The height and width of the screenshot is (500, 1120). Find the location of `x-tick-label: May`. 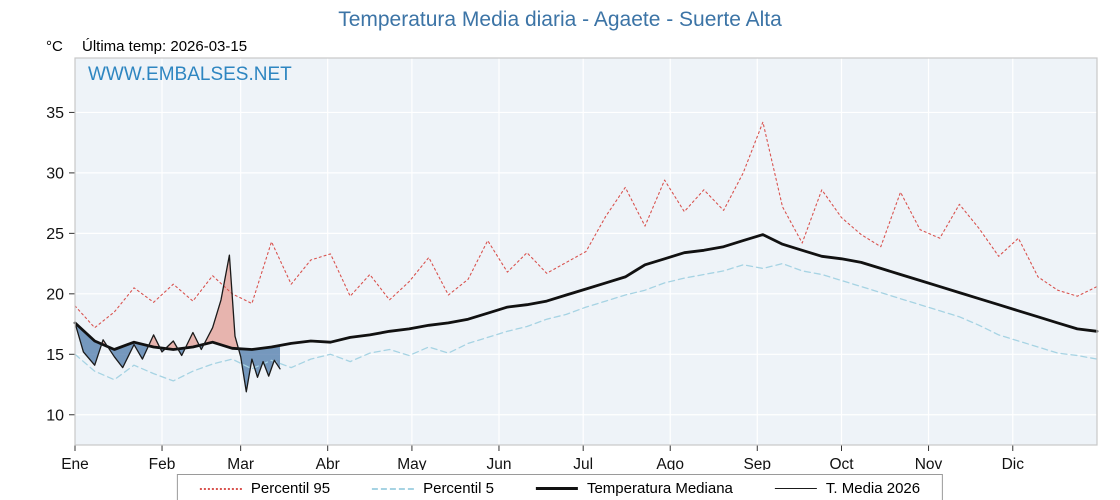

x-tick-label: May is located at coordinates (412, 463).